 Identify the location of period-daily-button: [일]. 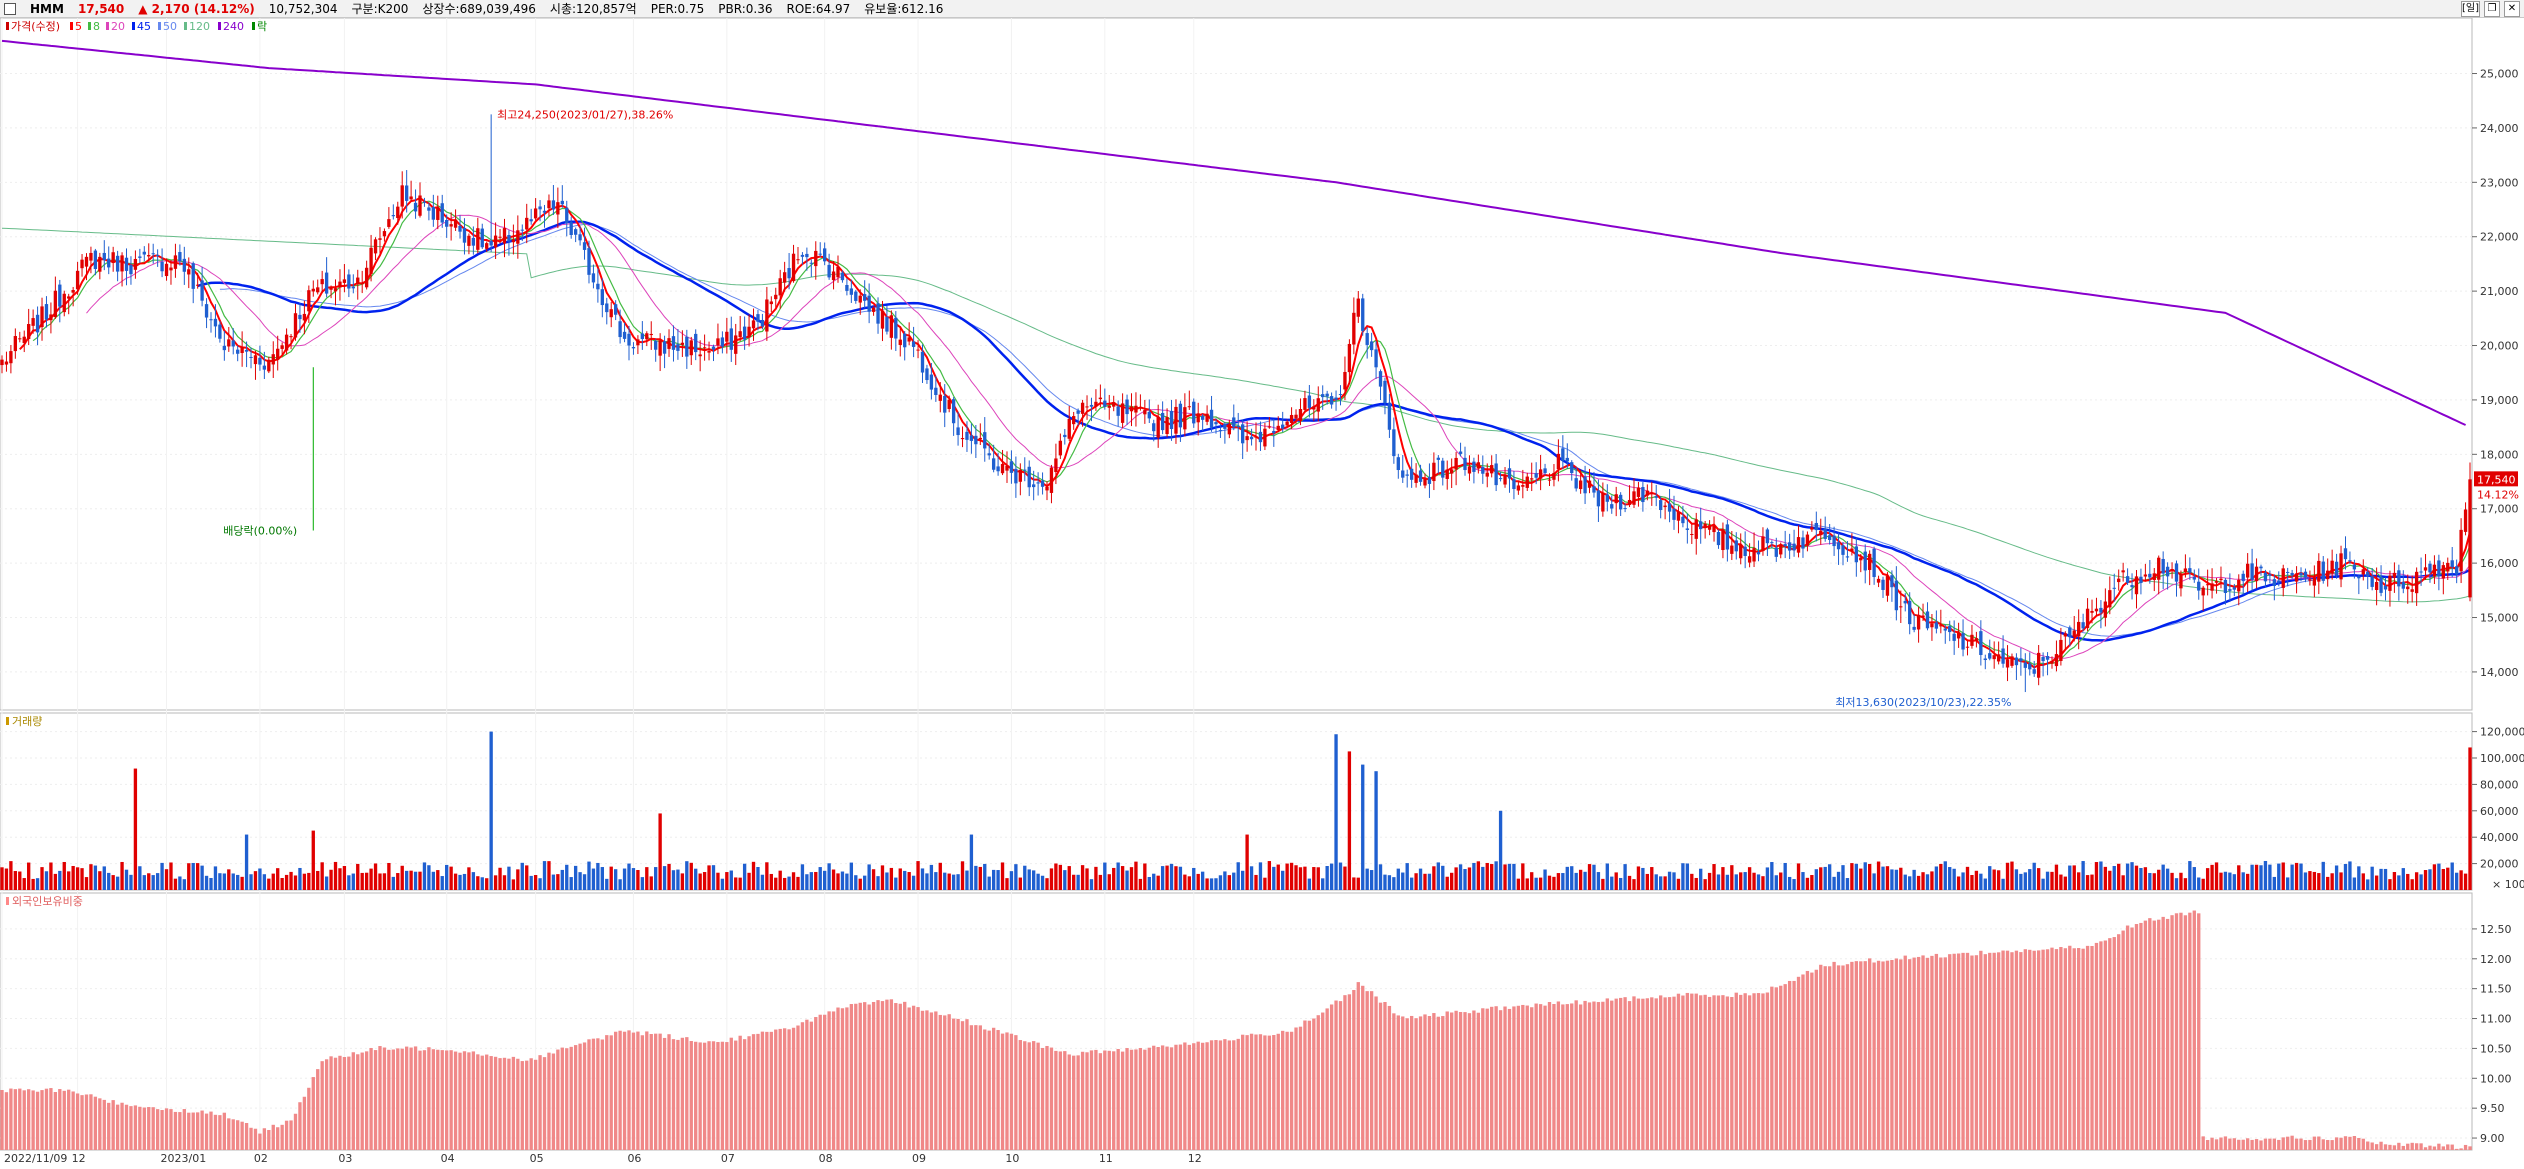
(2470, 9).